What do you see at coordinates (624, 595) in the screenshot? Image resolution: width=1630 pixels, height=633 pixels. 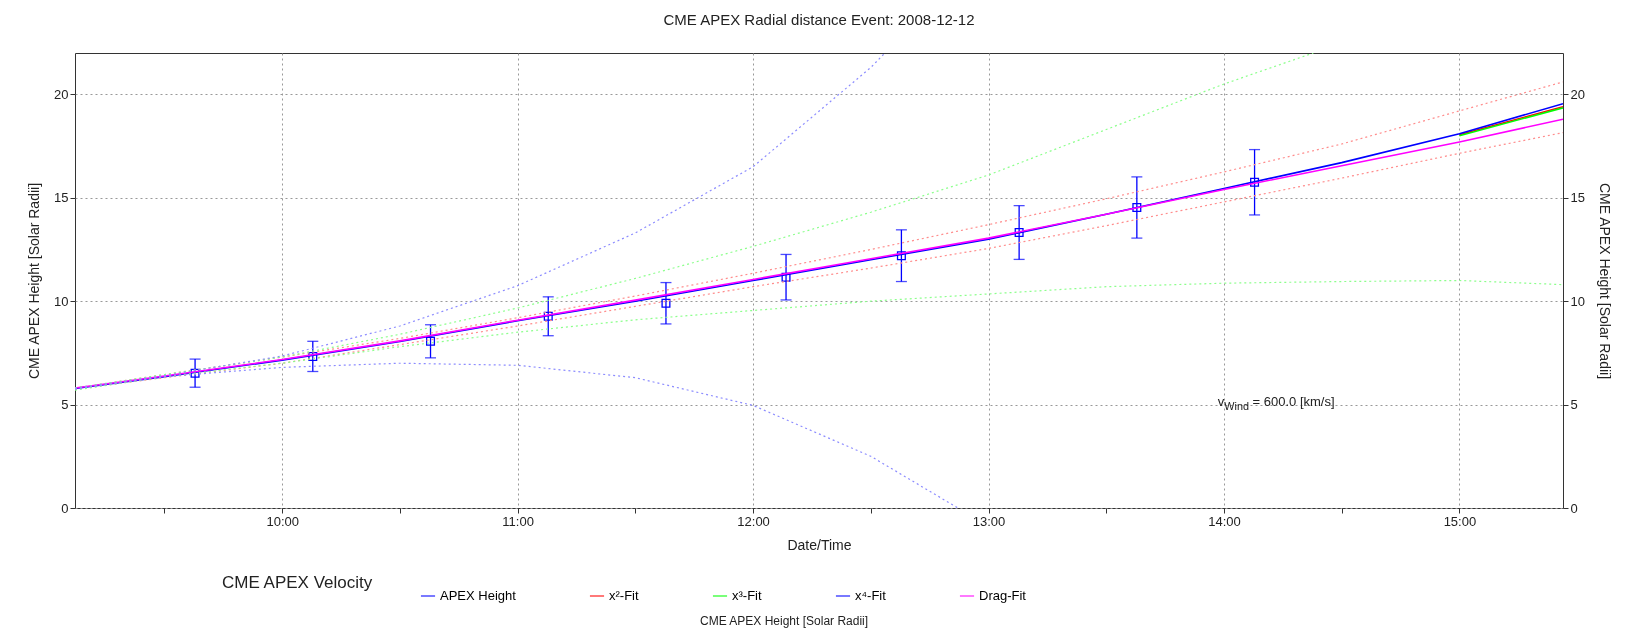 I see `legend-label: x²-Fit` at bounding box center [624, 595].